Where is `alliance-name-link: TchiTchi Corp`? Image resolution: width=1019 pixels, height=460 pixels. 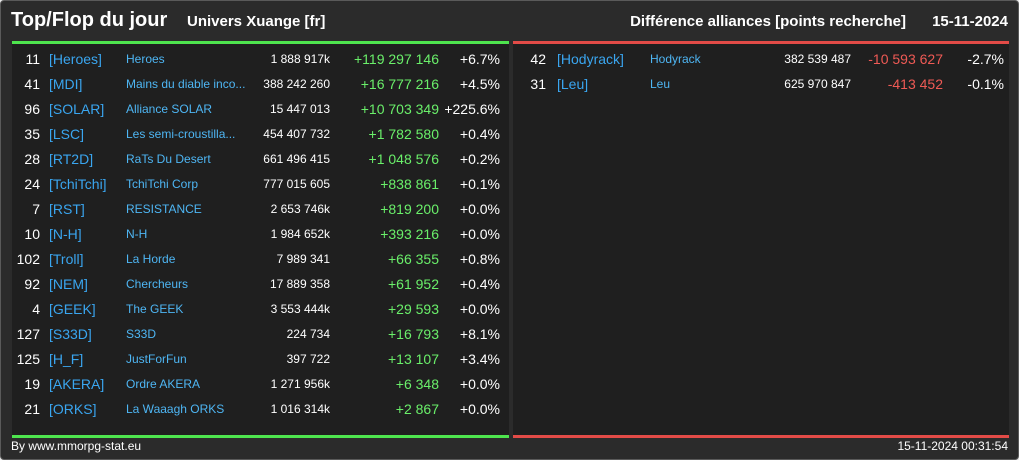 alliance-name-link: TchiTchi Corp is located at coordinates (162, 184).